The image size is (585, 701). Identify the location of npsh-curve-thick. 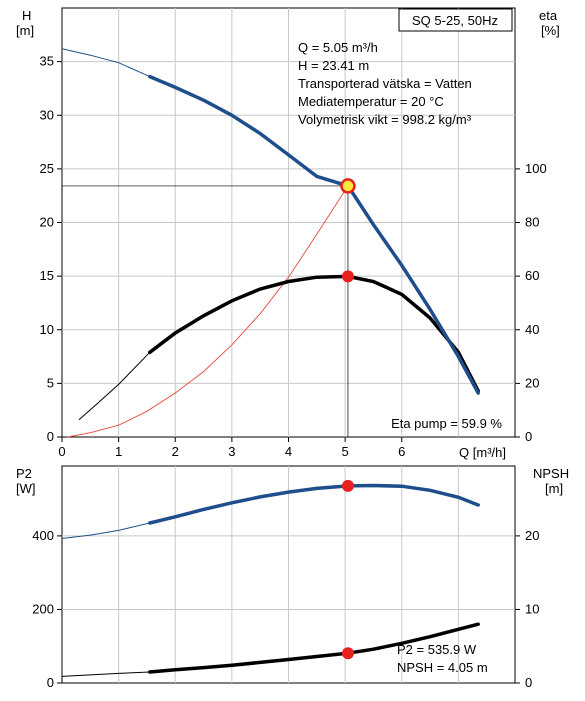
(314, 648).